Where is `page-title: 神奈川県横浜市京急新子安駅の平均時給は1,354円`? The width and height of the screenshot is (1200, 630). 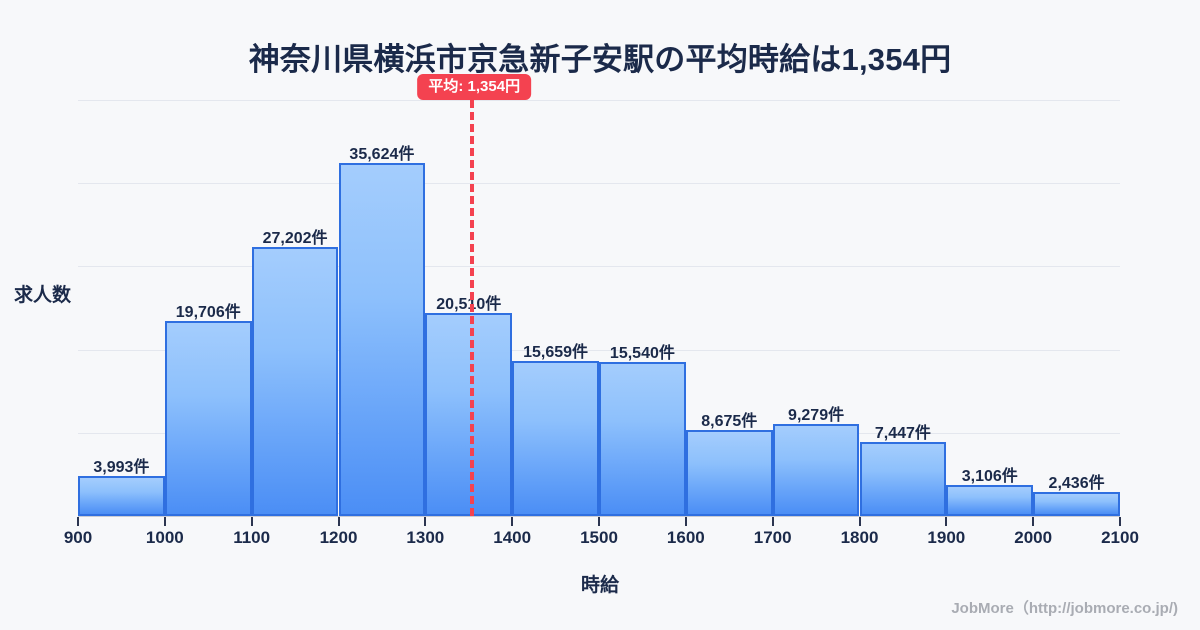 page-title: 神奈川県横浜市京急新子安駅の平均時給は1,354円 is located at coordinates (600, 59).